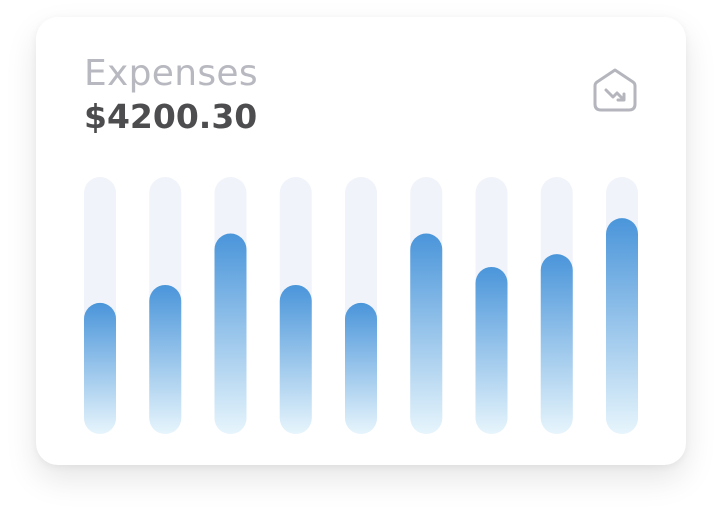 This screenshot has height=520, width=722. I want to click on expense-amount: $4200.30, so click(171, 116).